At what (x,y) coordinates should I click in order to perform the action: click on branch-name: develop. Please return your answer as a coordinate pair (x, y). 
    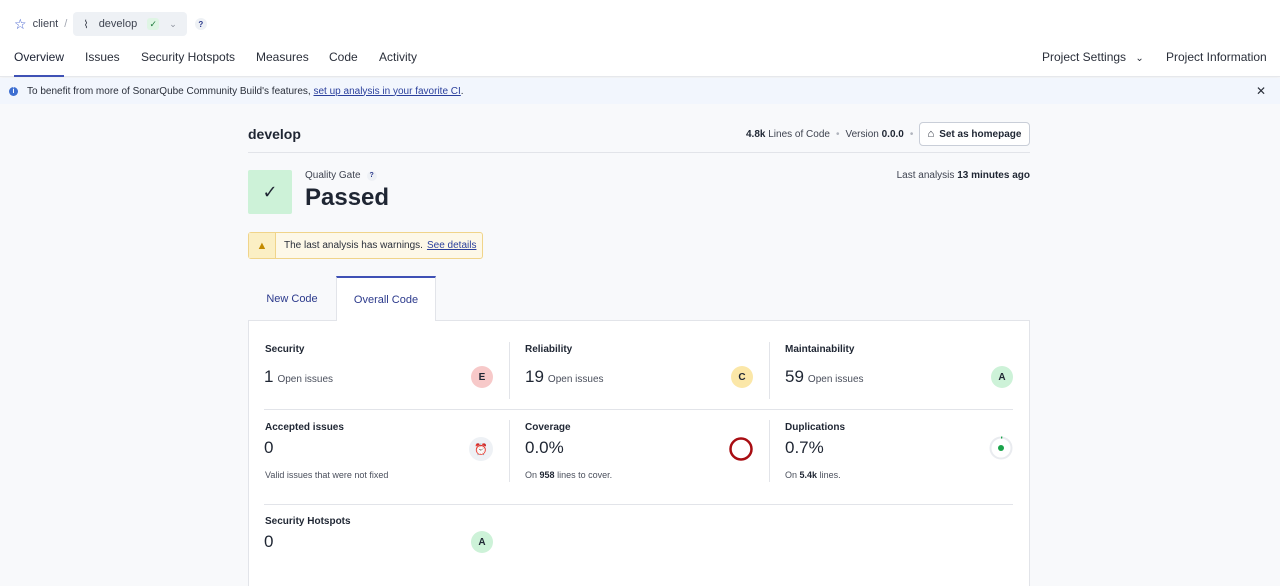
    Looking at the image, I should click on (118, 24).